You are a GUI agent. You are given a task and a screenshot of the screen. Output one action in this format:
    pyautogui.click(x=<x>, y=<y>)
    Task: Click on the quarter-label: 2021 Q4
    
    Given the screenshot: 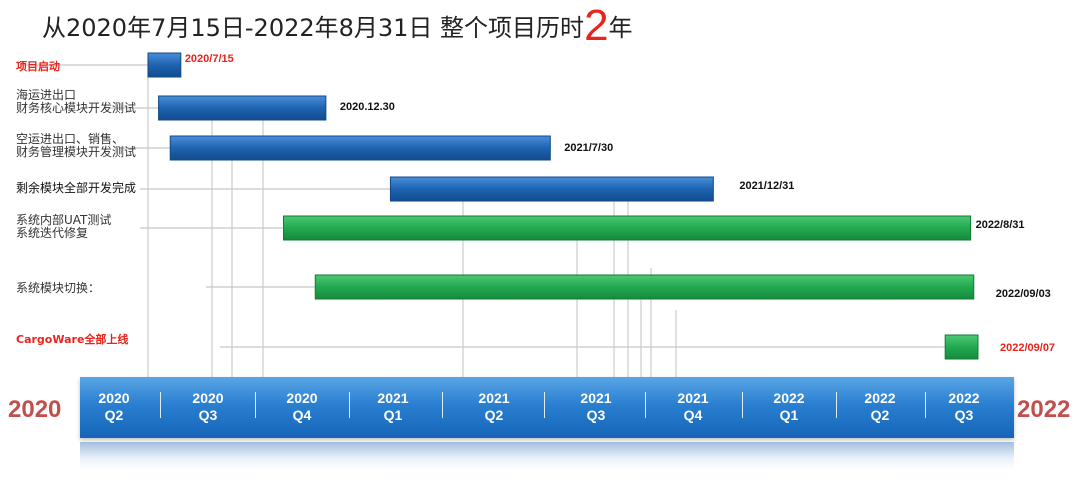 What is the action you would take?
    pyautogui.click(x=693, y=406)
    